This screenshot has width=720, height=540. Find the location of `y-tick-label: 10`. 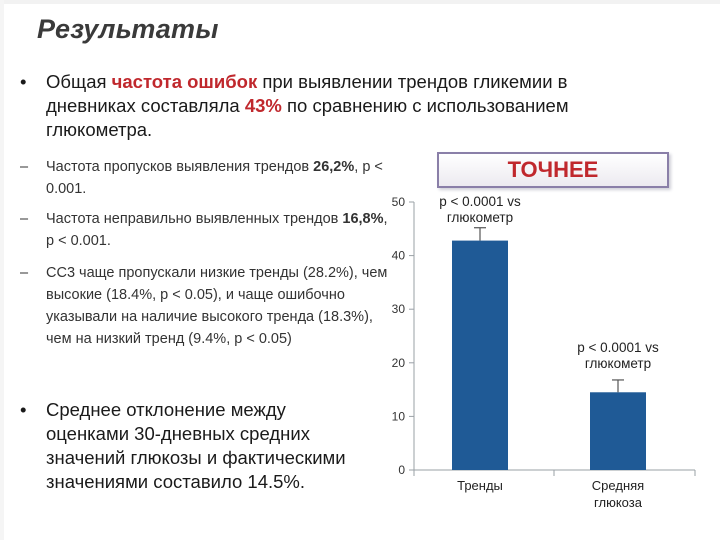

y-tick-label: 10 is located at coordinates (399, 416).